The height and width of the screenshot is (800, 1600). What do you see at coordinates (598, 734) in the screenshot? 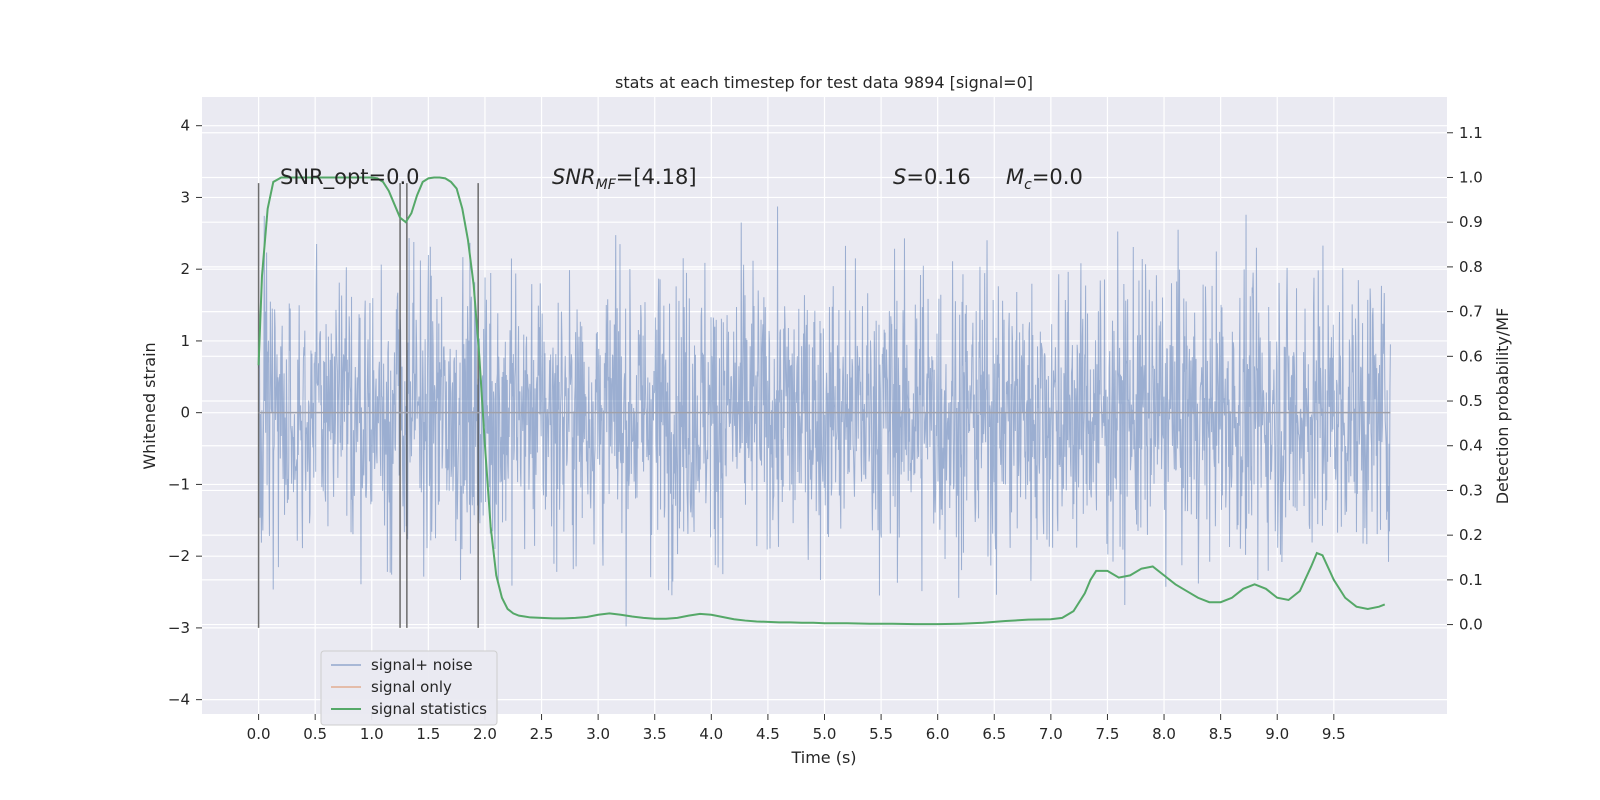
I see `x-tick-label: 3.0` at bounding box center [598, 734].